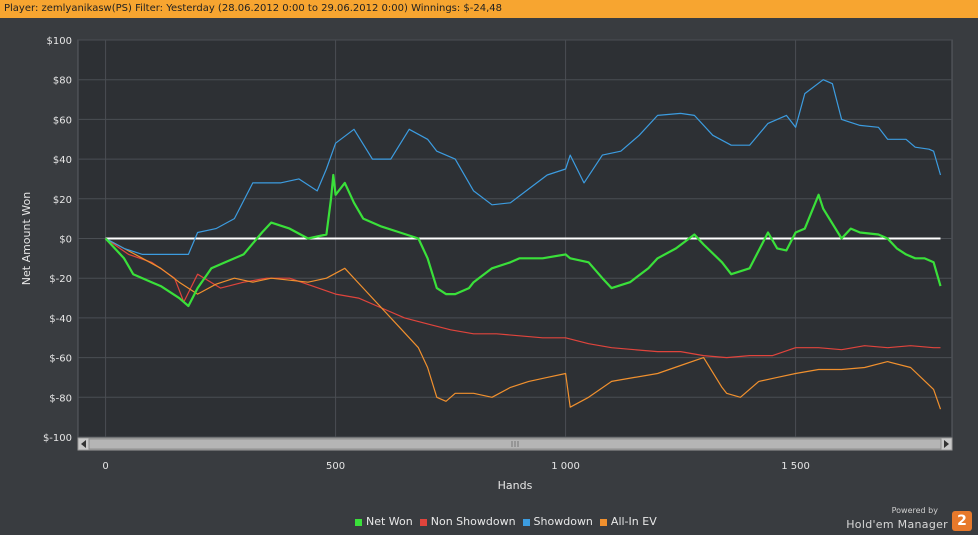 The image size is (978, 535). I want to click on x-tick-label: 1 500, so click(795, 466).